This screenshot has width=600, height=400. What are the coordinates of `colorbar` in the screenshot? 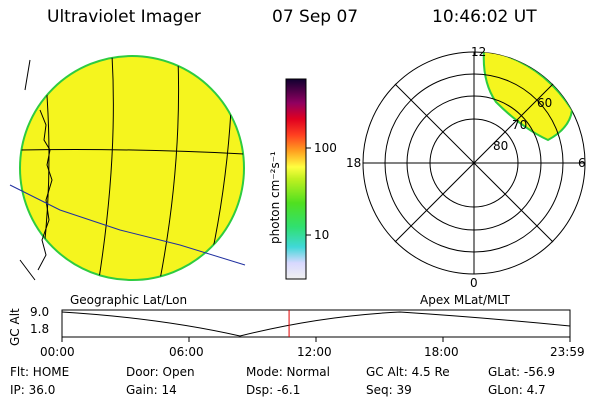 It's located at (298, 179).